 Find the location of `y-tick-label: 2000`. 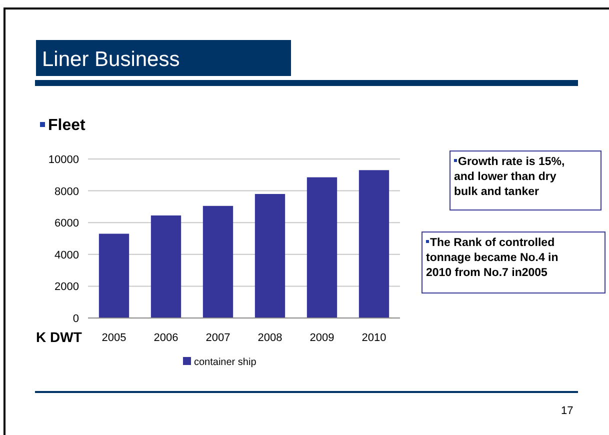

y-tick-label: 2000 is located at coordinates (66, 287).